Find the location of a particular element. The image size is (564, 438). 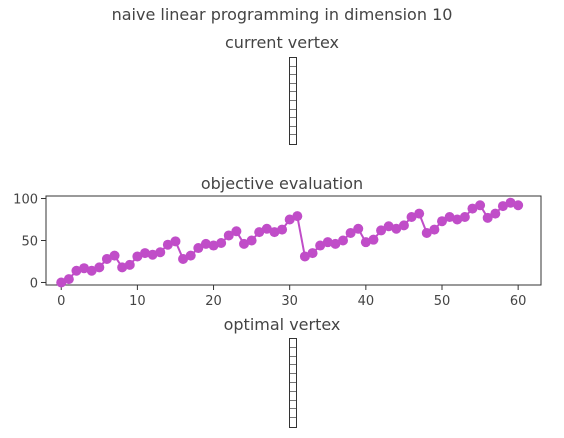

x-tick-label: 20 is located at coordinates (213, 301).